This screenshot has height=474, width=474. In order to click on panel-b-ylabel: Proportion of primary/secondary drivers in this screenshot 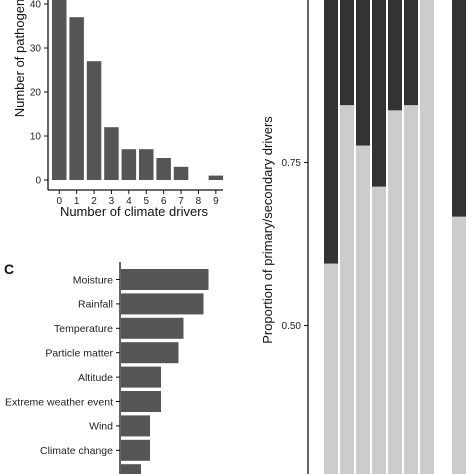, I will do `click(267, 230)`.